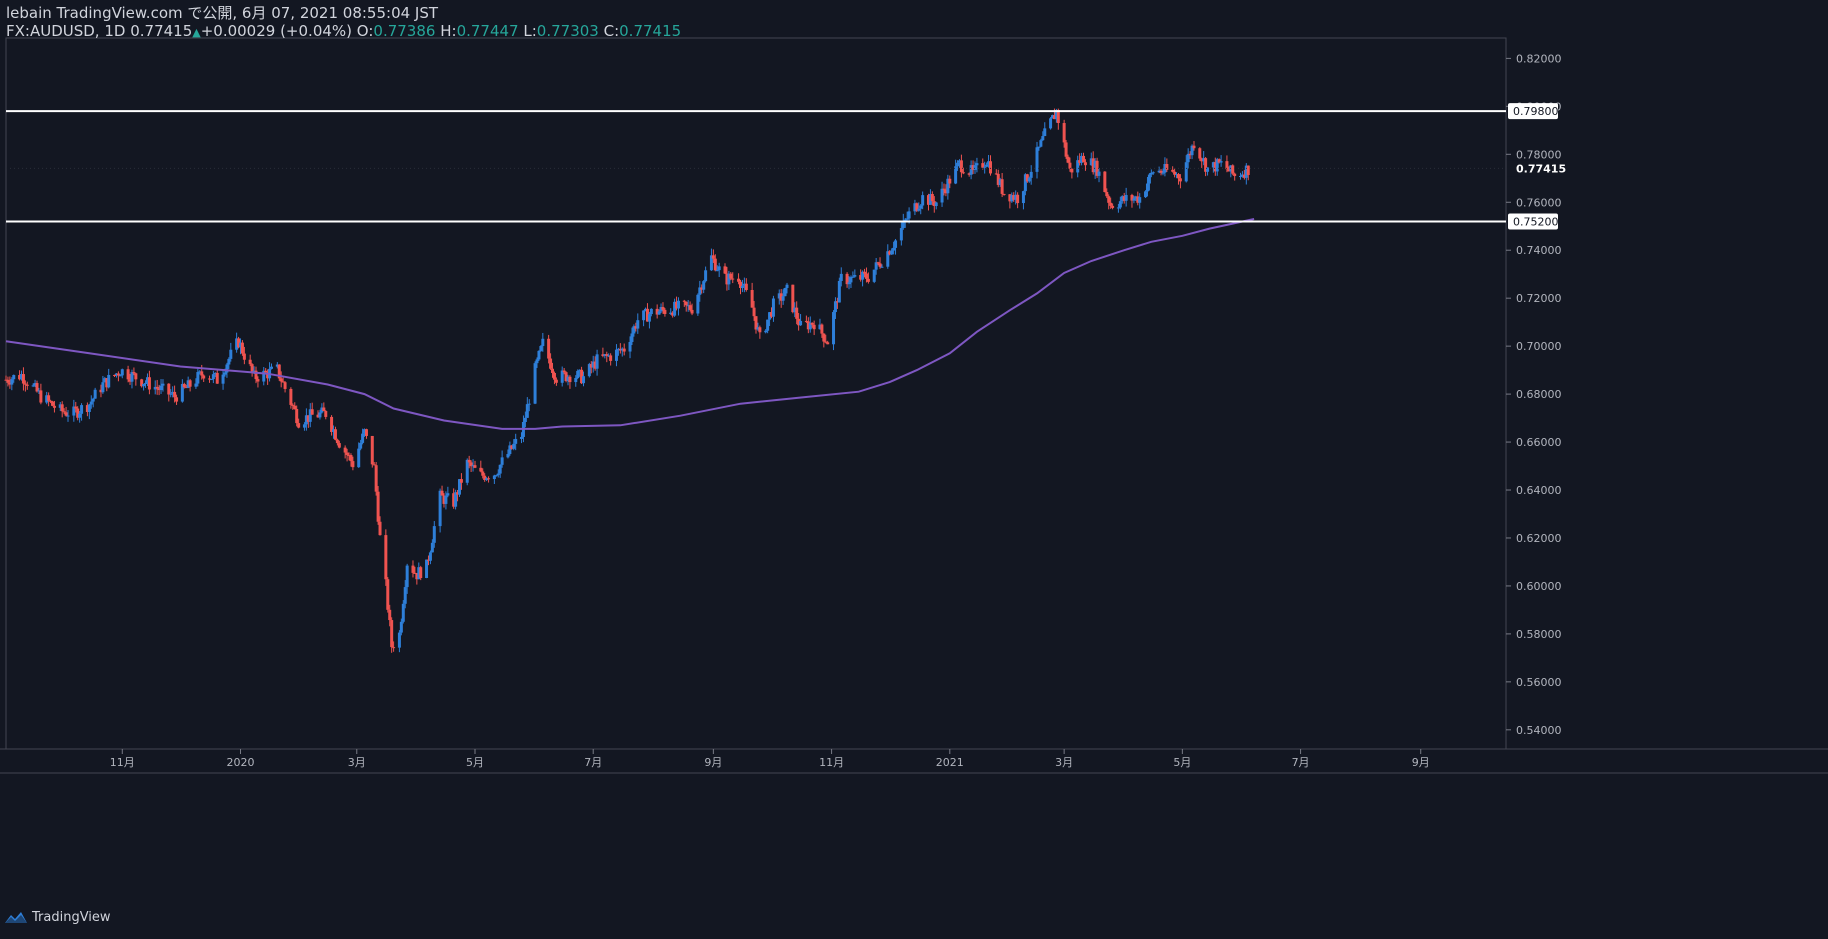 The width and height of the screenshot is (1828, 939). Describe the element at coordinates (1539, 538) in the screenshot. I see `y-tick-label: 0.62000` at that location.